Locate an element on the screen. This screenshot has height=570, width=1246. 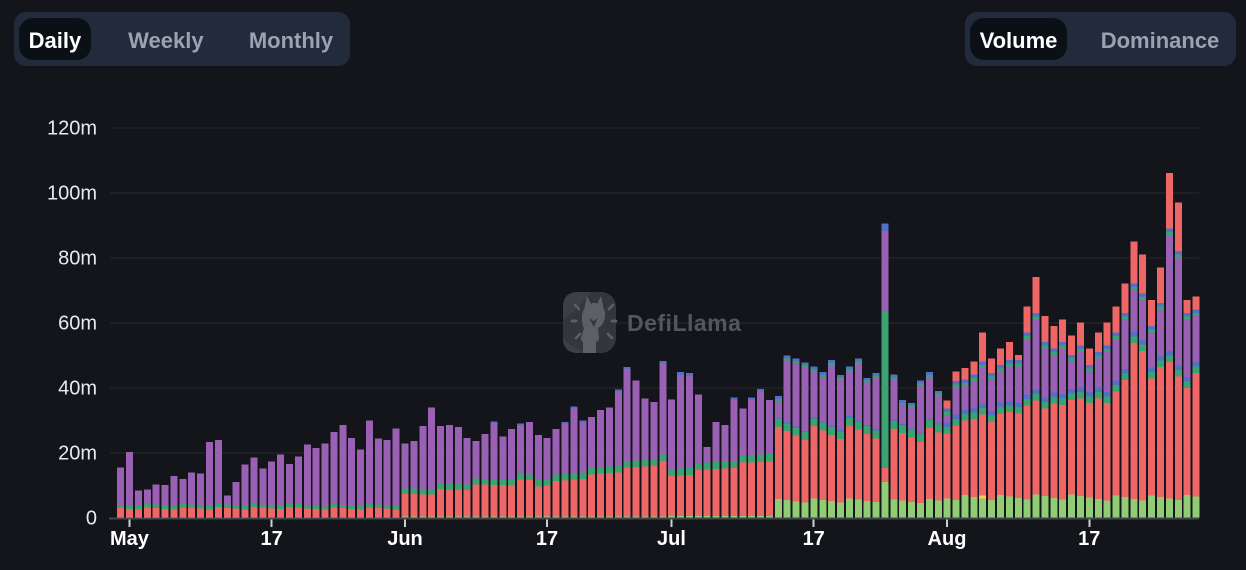
svg-text: Jun is located at coordinates (405, 539).